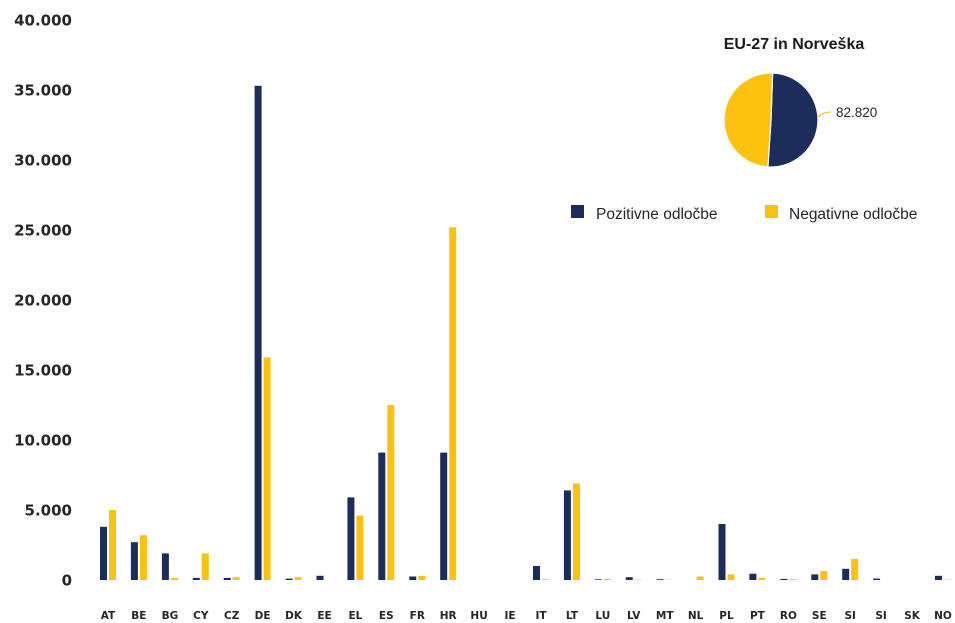 The width and height of the screenshot is (955, 623). What do you see at coordinates (819, 616) in the screenshot?
I see `x-tick-label: SE` at bounding box center [819, 616].